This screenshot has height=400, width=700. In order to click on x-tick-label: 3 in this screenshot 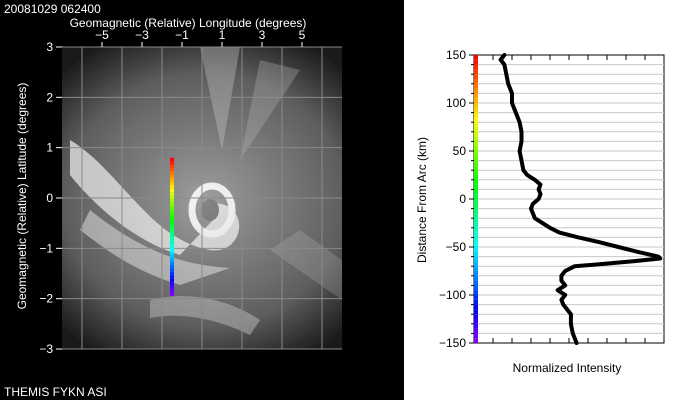, I will do `click(262, 35)`.